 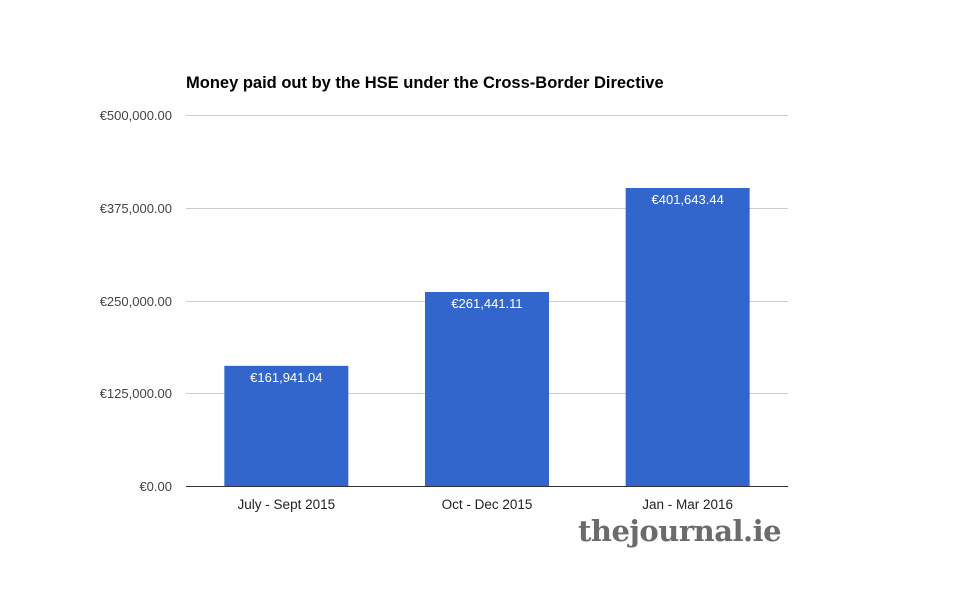 What do you see at coordinates (136, 115) in the screenshot?
I see `y-tick-label: €500,000.00` at bounding box center [136, 115].